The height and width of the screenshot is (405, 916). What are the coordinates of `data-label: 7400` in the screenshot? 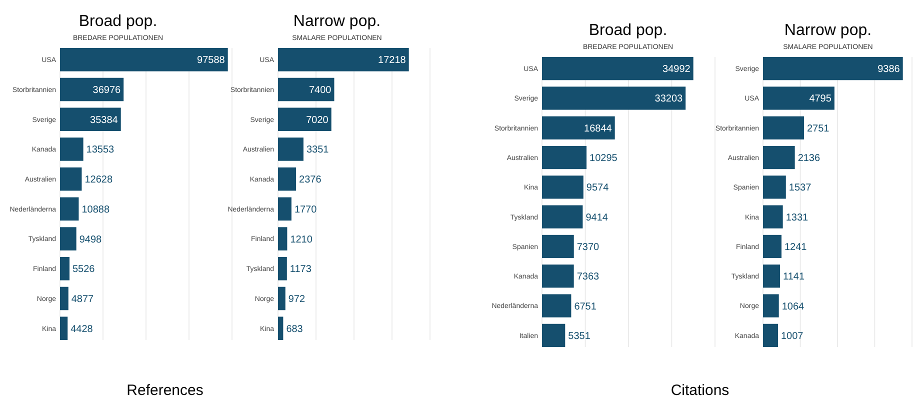 It's located at (320, 90).